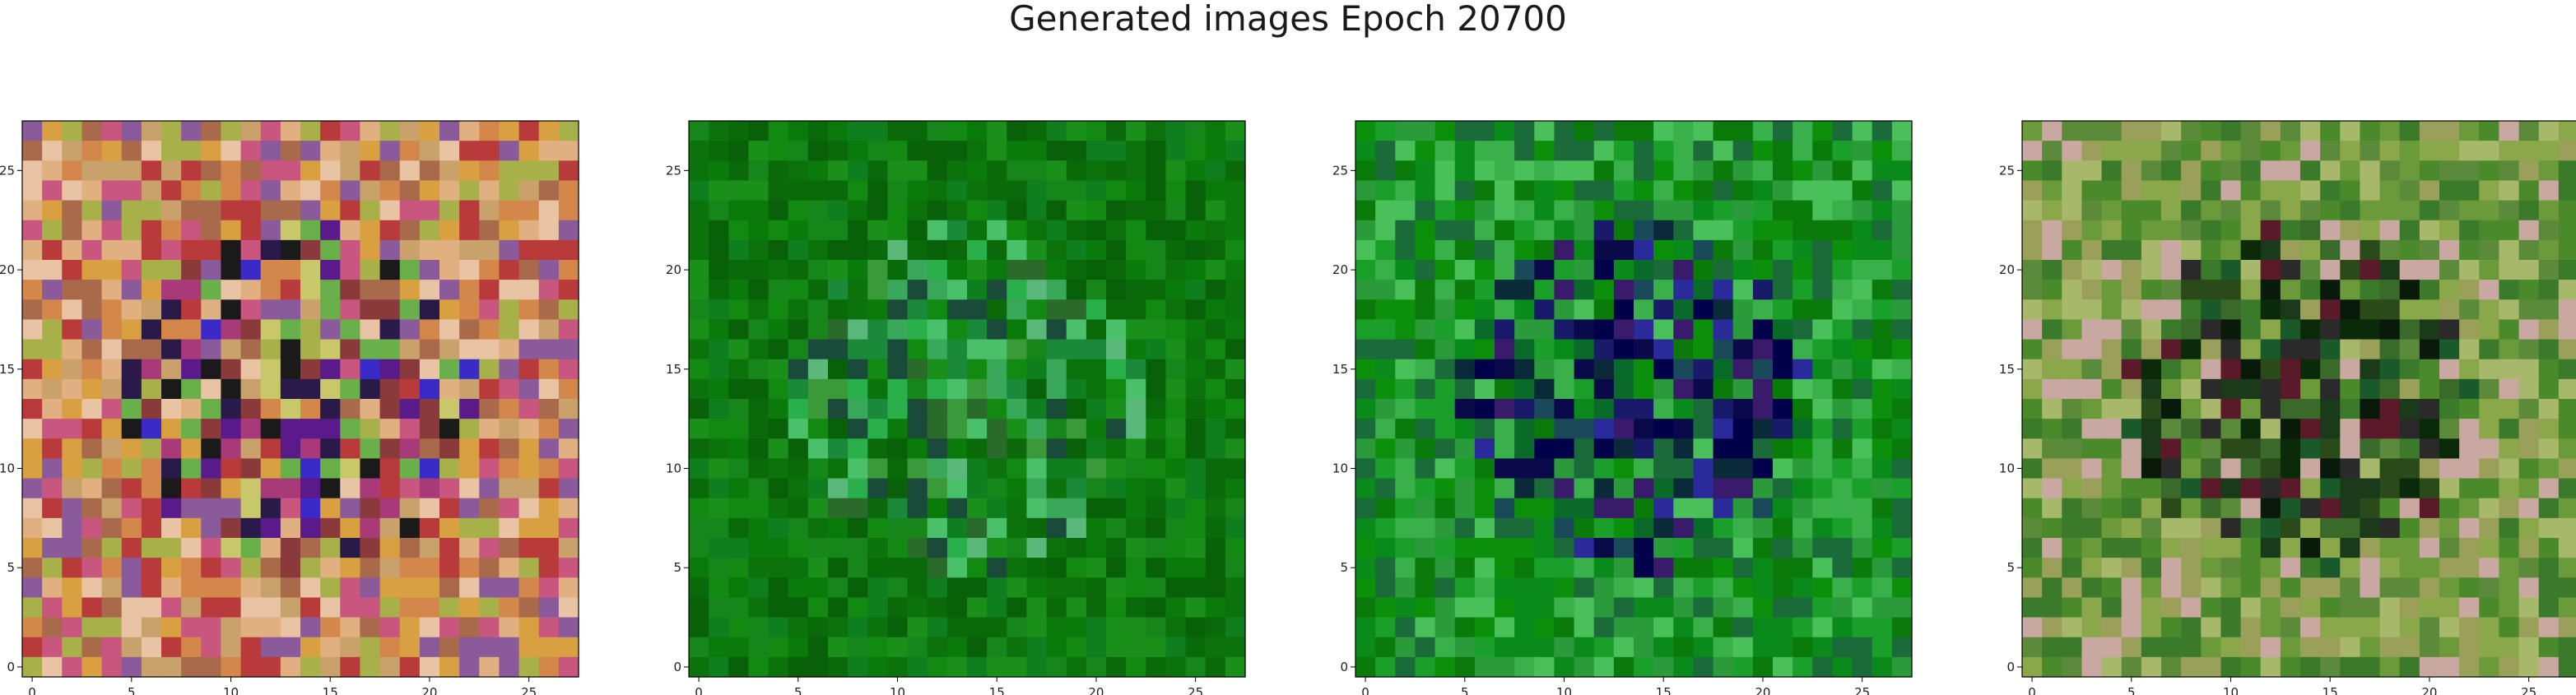 The image size is (2576, 695). What do you see at coordinates (1195, 690) in the screenshot?
I see `x-tick-label: 25` at bounding box center [1195, 690].